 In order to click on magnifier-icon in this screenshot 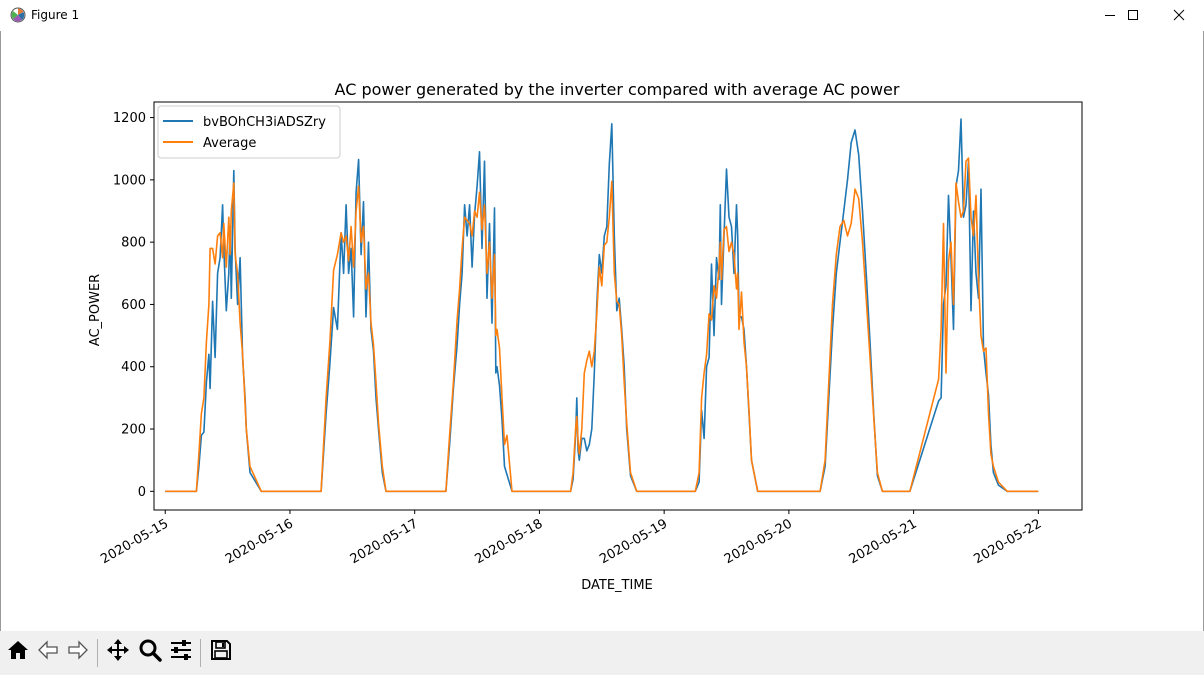, I will do `click(150, 652)`.